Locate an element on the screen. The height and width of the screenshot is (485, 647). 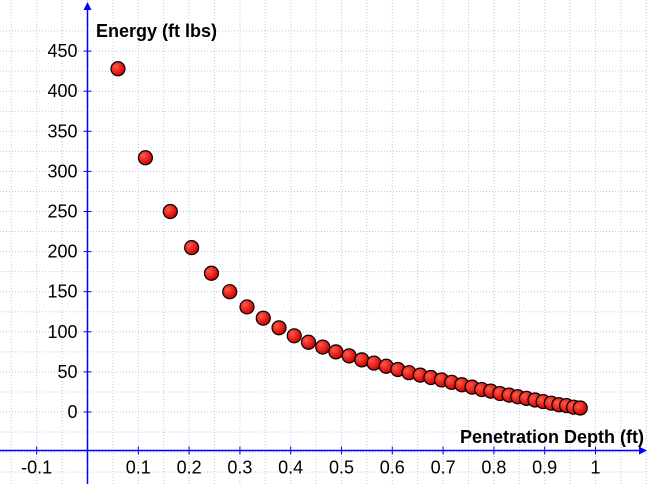
y-tick-label: 250 is located at coordinates (62, 212).